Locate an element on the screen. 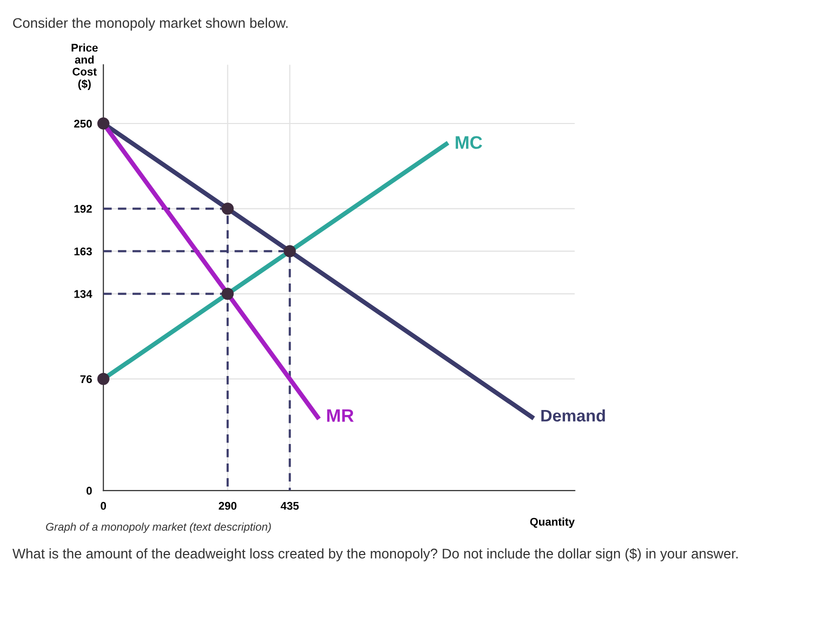 The height and width of the screenshot is (617, 827). series-label: MC is located at coordinates (469, 142).